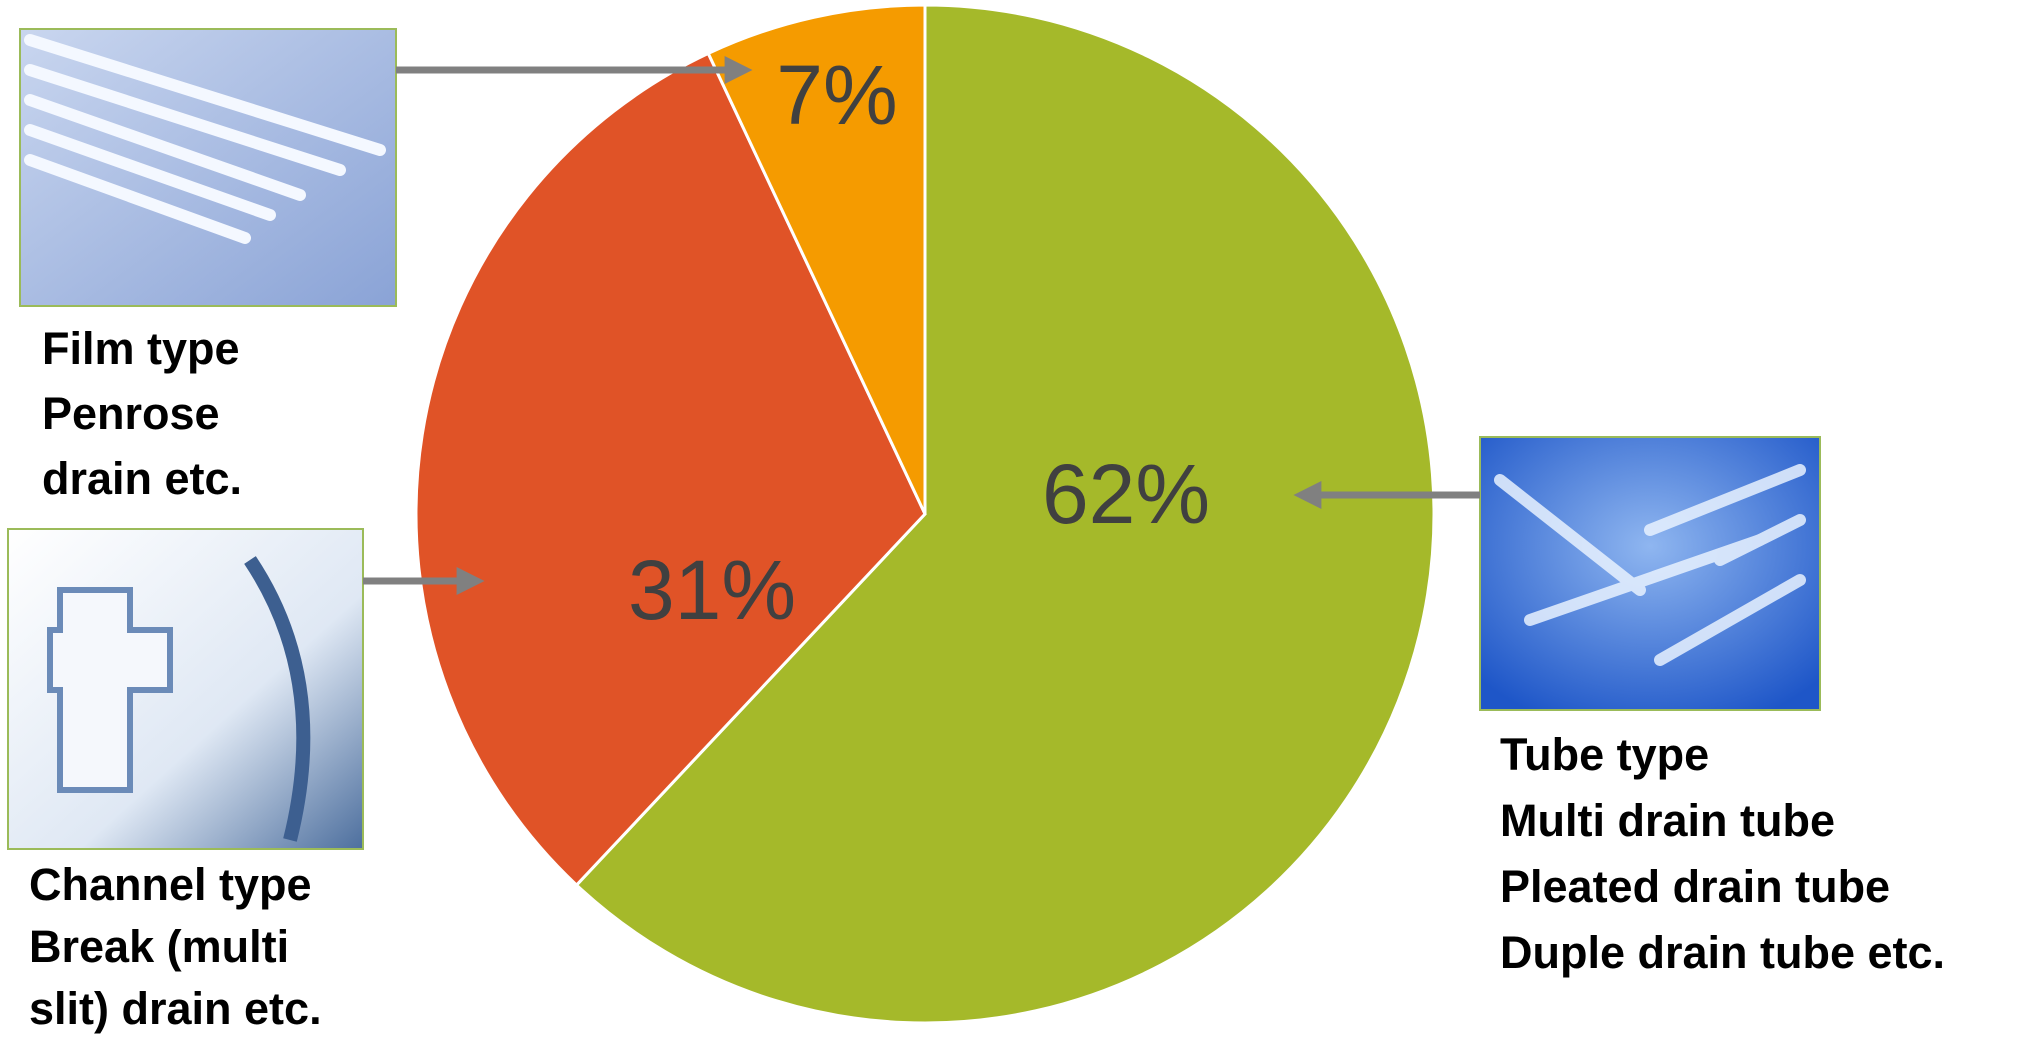  I want to click on caption-line: Pleated drain tube, so click(1695, 886).